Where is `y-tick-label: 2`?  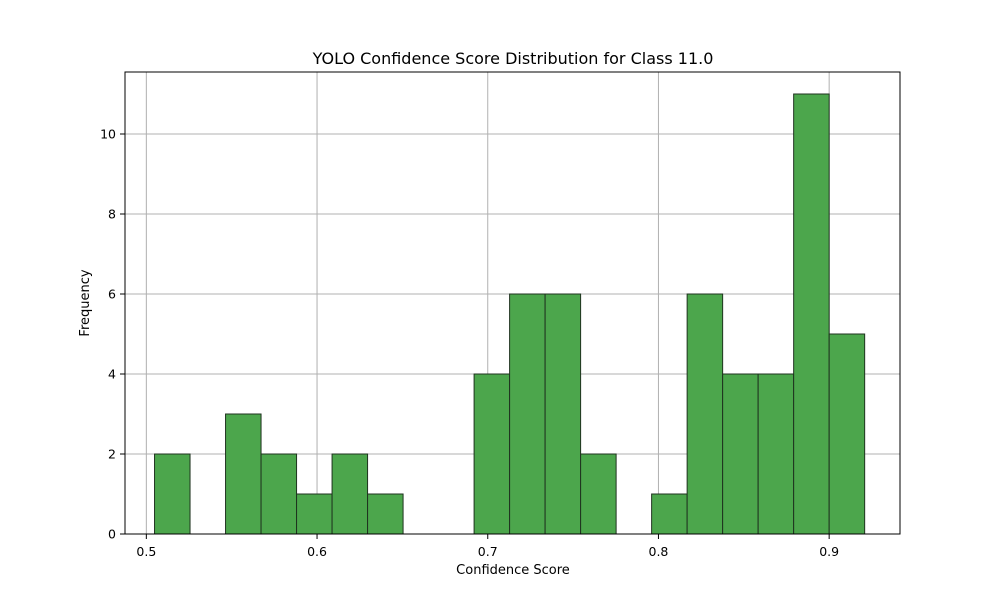
y-tick-label: 2 is located at coordinates (112, 454).